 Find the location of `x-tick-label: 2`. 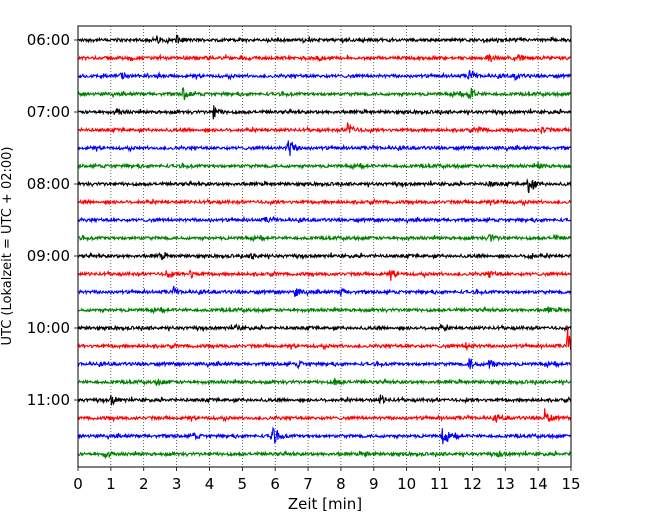

x-tick-label: 2 is located at coordinates (144, 484).